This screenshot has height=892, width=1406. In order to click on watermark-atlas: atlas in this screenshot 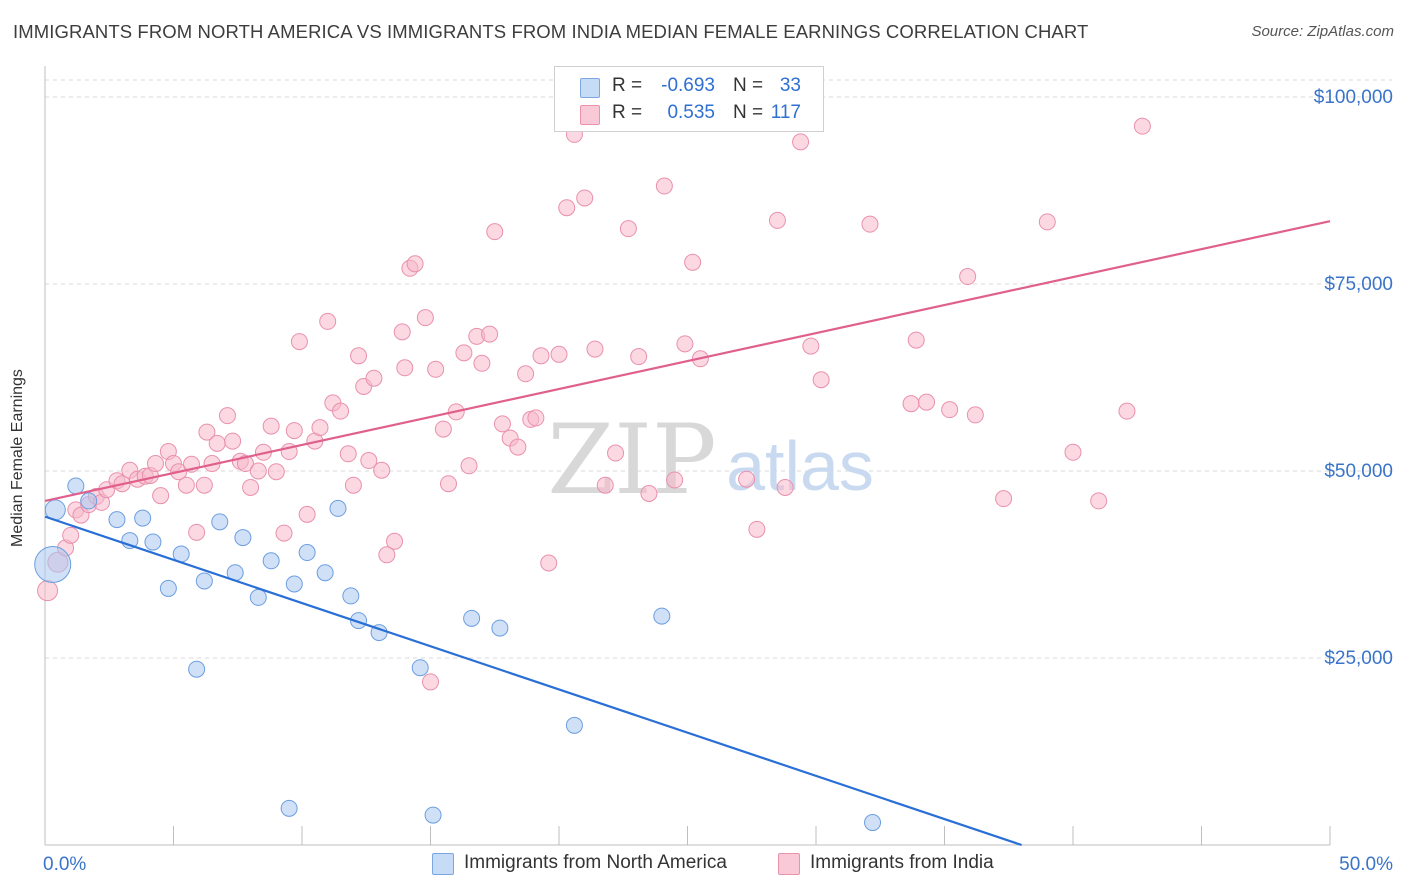, I will do `click(800, 466)`.